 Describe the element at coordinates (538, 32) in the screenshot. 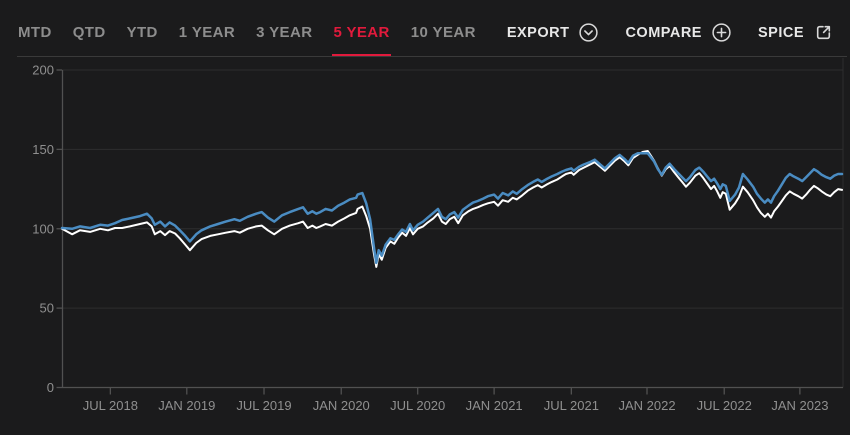

I see `export-label: EXPORT` at that location.